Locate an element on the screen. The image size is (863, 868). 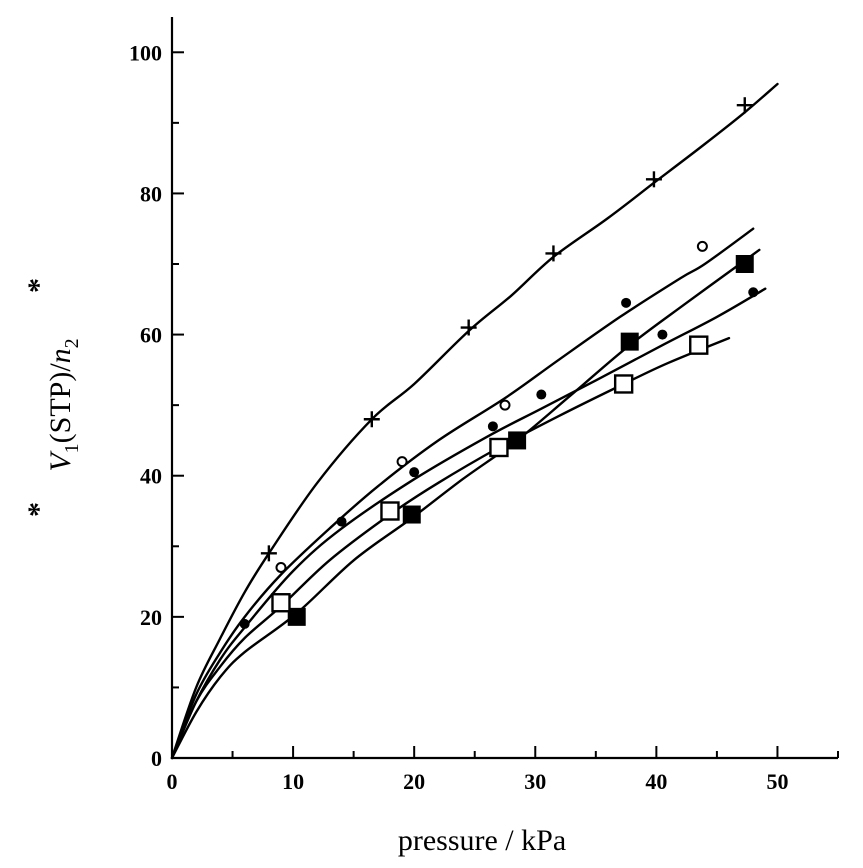
y-tick-label: 20 is located at coordinates (151, 617).